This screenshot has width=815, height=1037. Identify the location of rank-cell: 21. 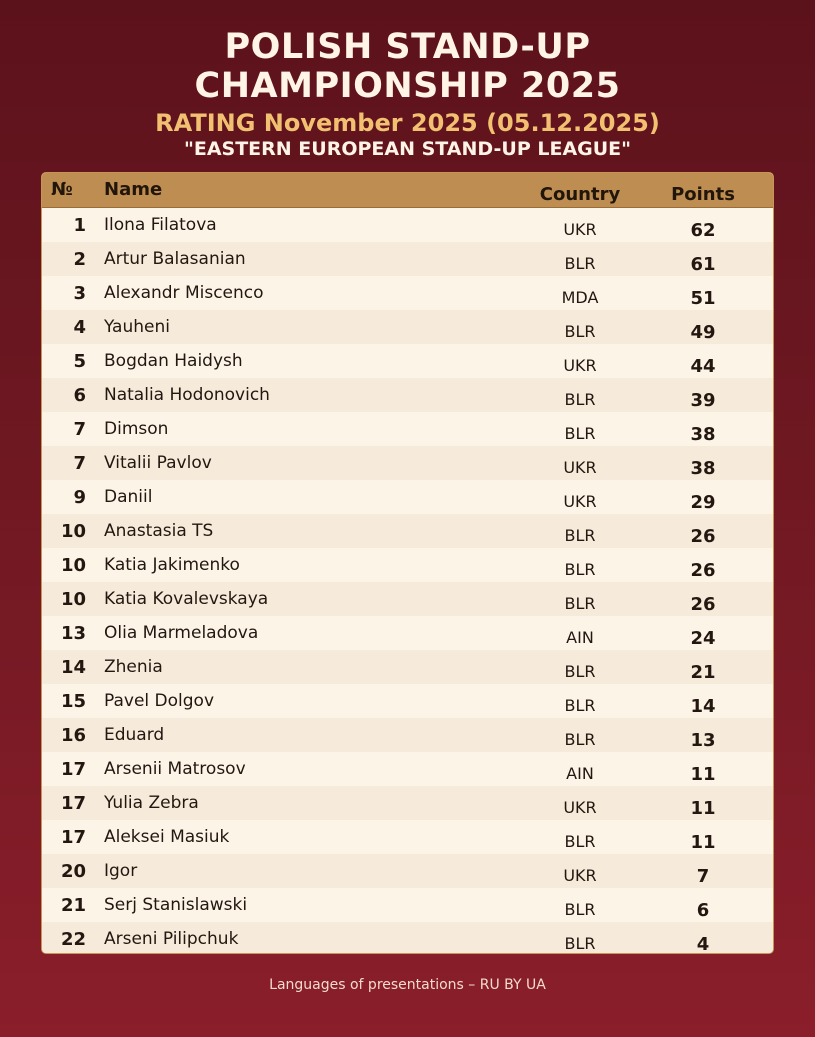
(73, 905).